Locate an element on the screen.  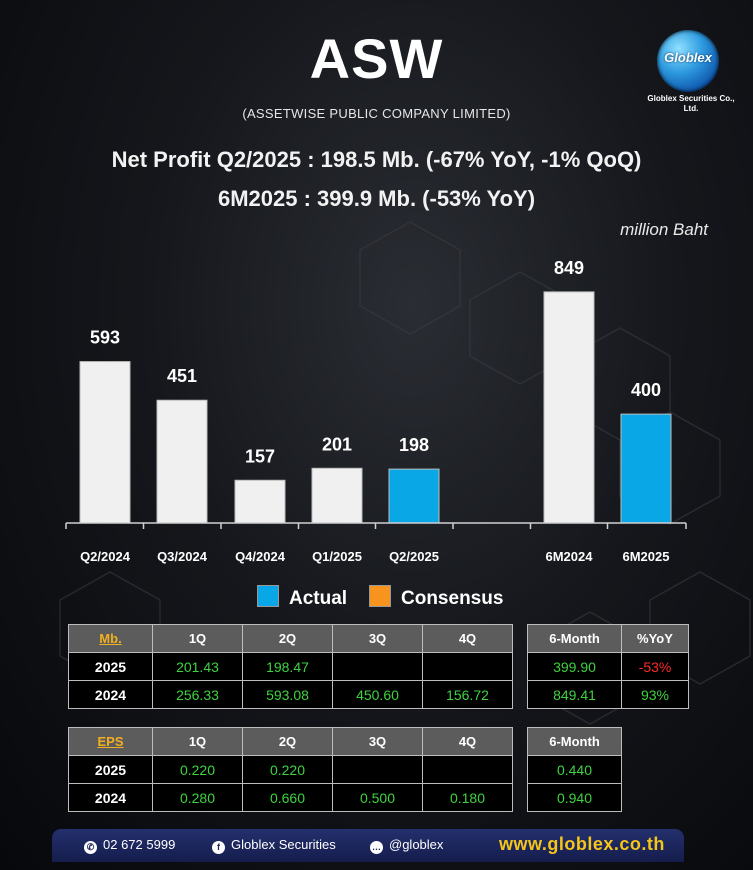
bar-Q4/2024 is located at coordinates (260, 501).